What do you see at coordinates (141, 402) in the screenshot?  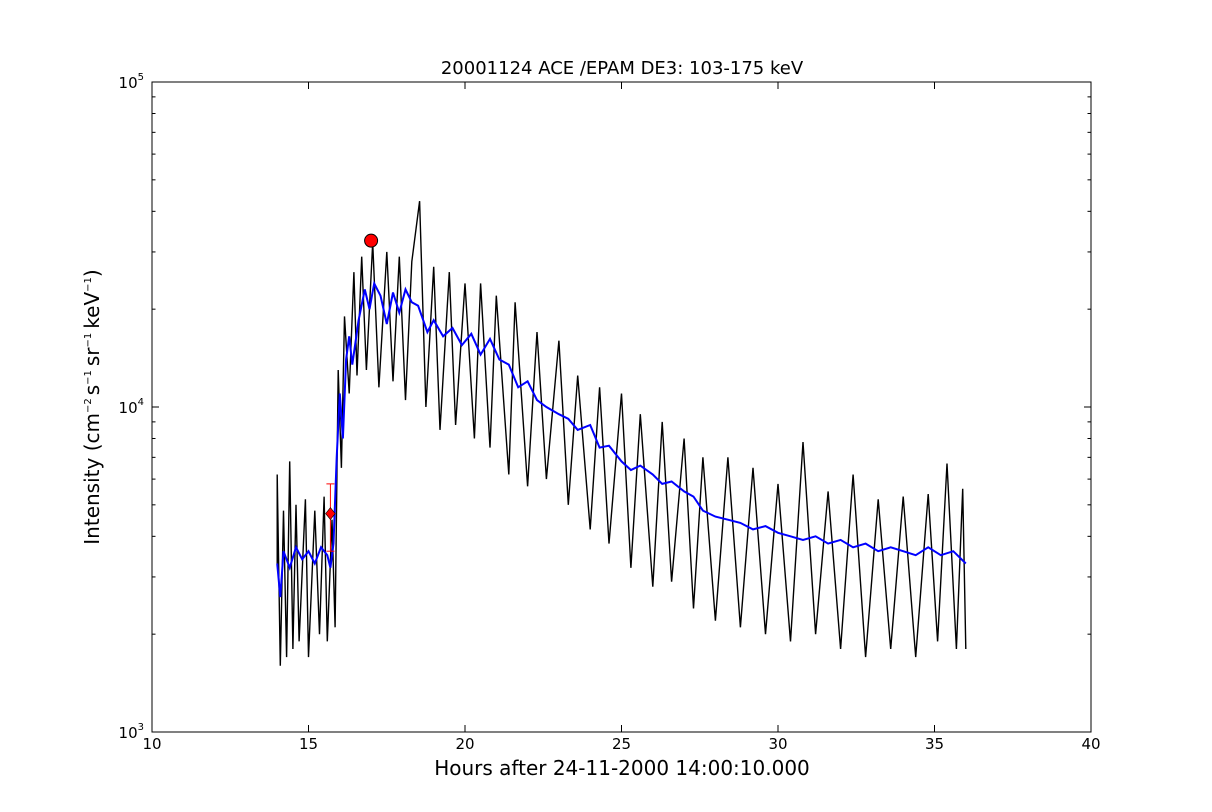 I see `y-tick-label-exponent: 4` at bounding box center [141, 402].